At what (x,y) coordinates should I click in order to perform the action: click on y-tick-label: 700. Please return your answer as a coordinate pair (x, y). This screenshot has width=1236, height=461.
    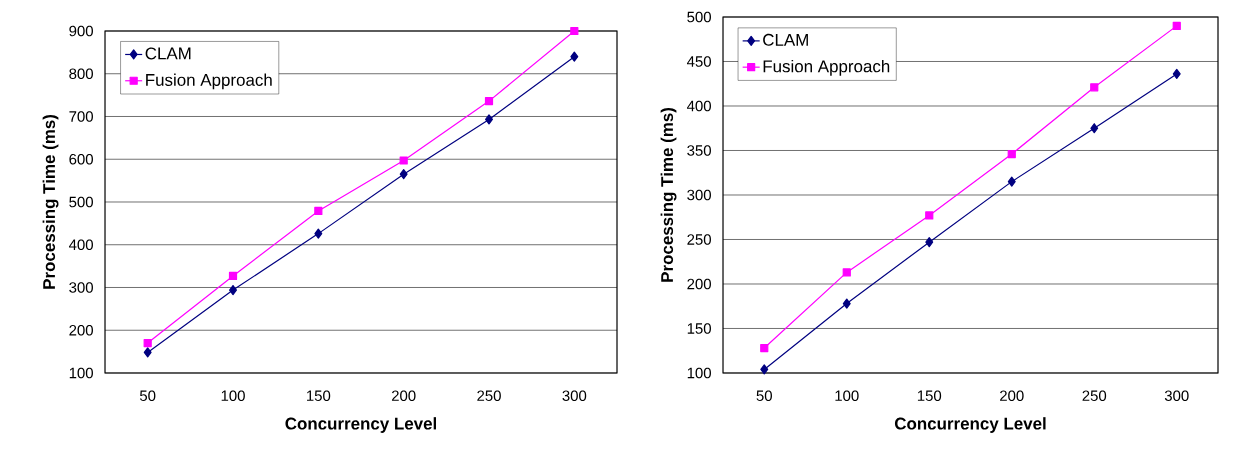
    Looking at the image, I should click on (81, 116).